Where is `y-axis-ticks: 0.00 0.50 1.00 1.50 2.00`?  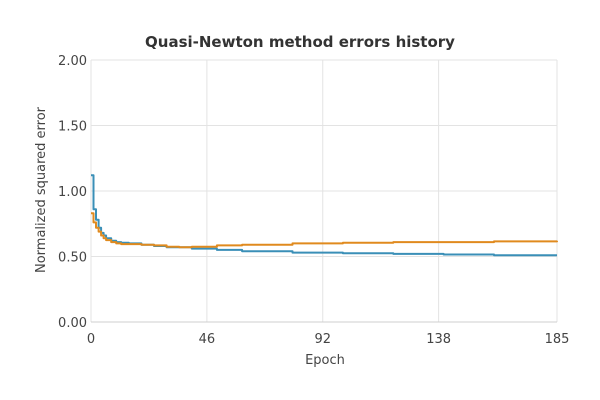 y-axis-ticks: 0.00 0.50 1.00 1.50 2.00 is located at coordinates (72, 192).